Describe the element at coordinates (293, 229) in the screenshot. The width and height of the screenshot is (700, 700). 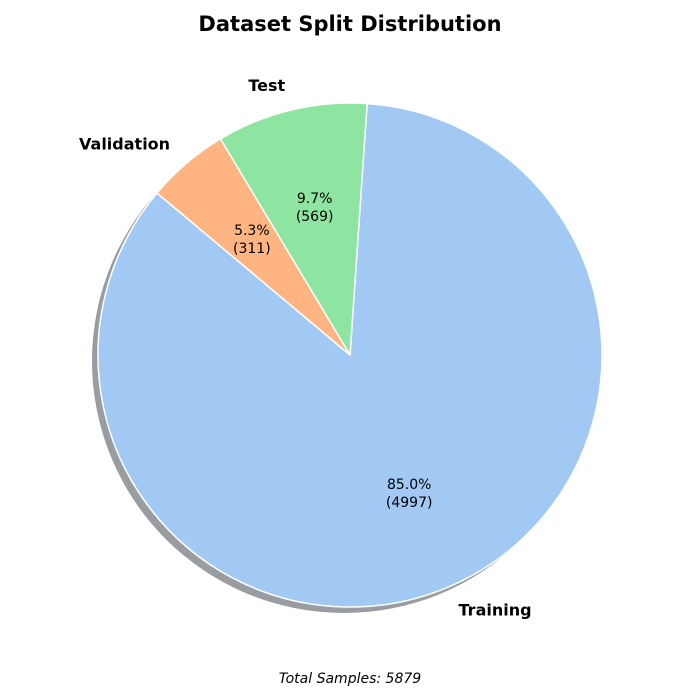
I see `pie-slice-test` at that location.